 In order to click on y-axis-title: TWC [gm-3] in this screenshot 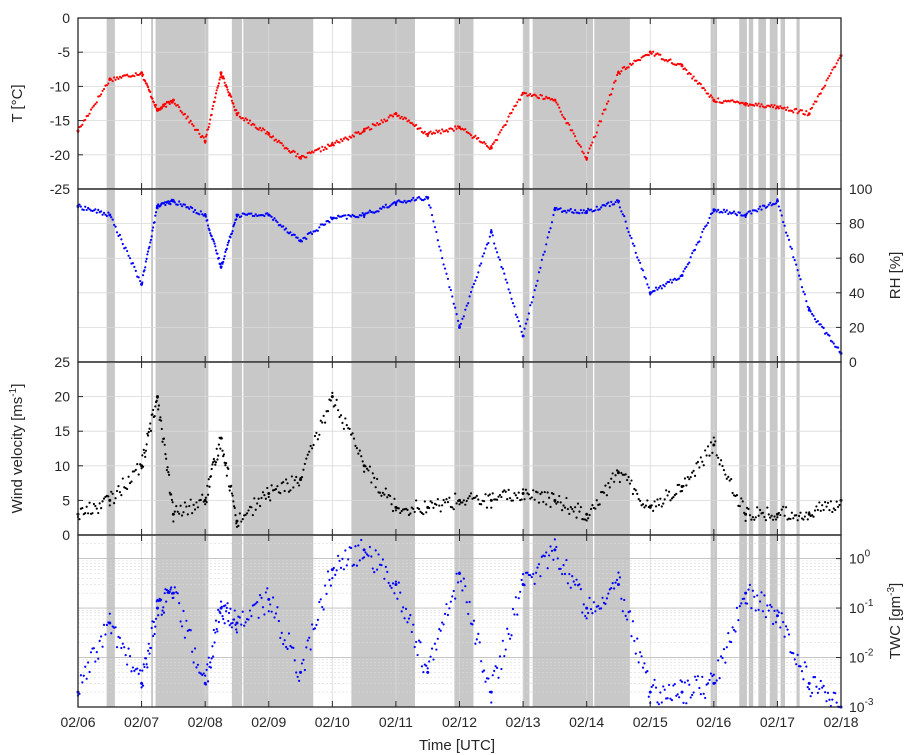, I will do `click(895, 621)`.